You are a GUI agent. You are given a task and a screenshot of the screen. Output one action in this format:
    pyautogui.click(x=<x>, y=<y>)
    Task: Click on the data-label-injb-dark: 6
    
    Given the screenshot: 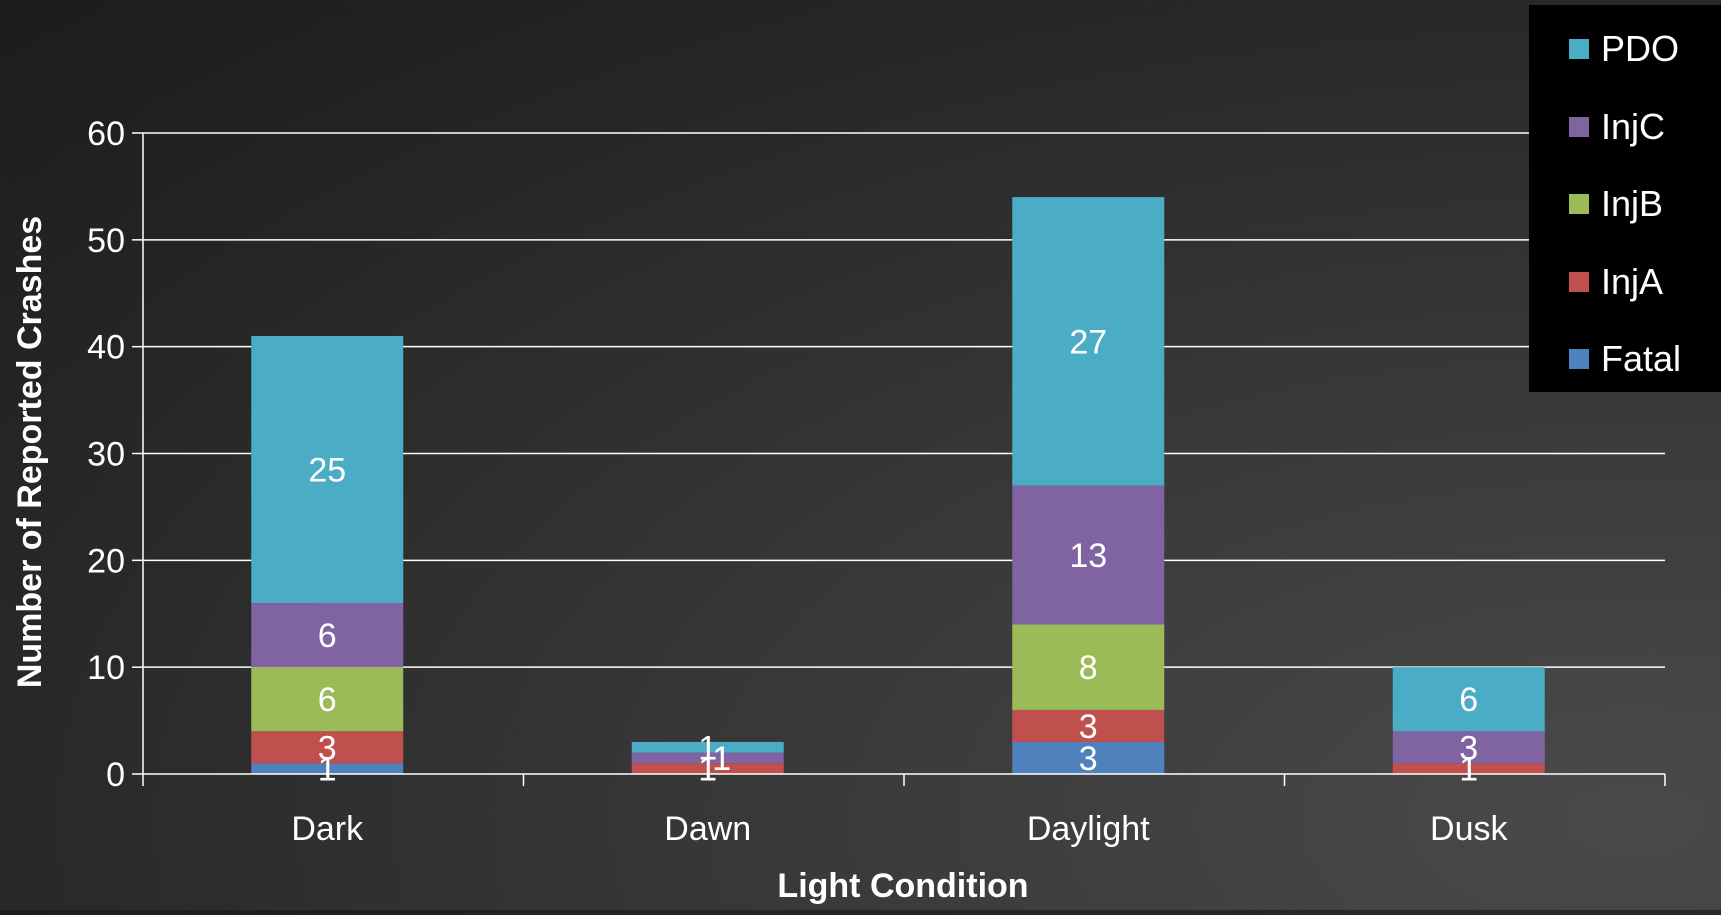 What is the action you would take?
    pyautogui.click(x=327, y=700)
    